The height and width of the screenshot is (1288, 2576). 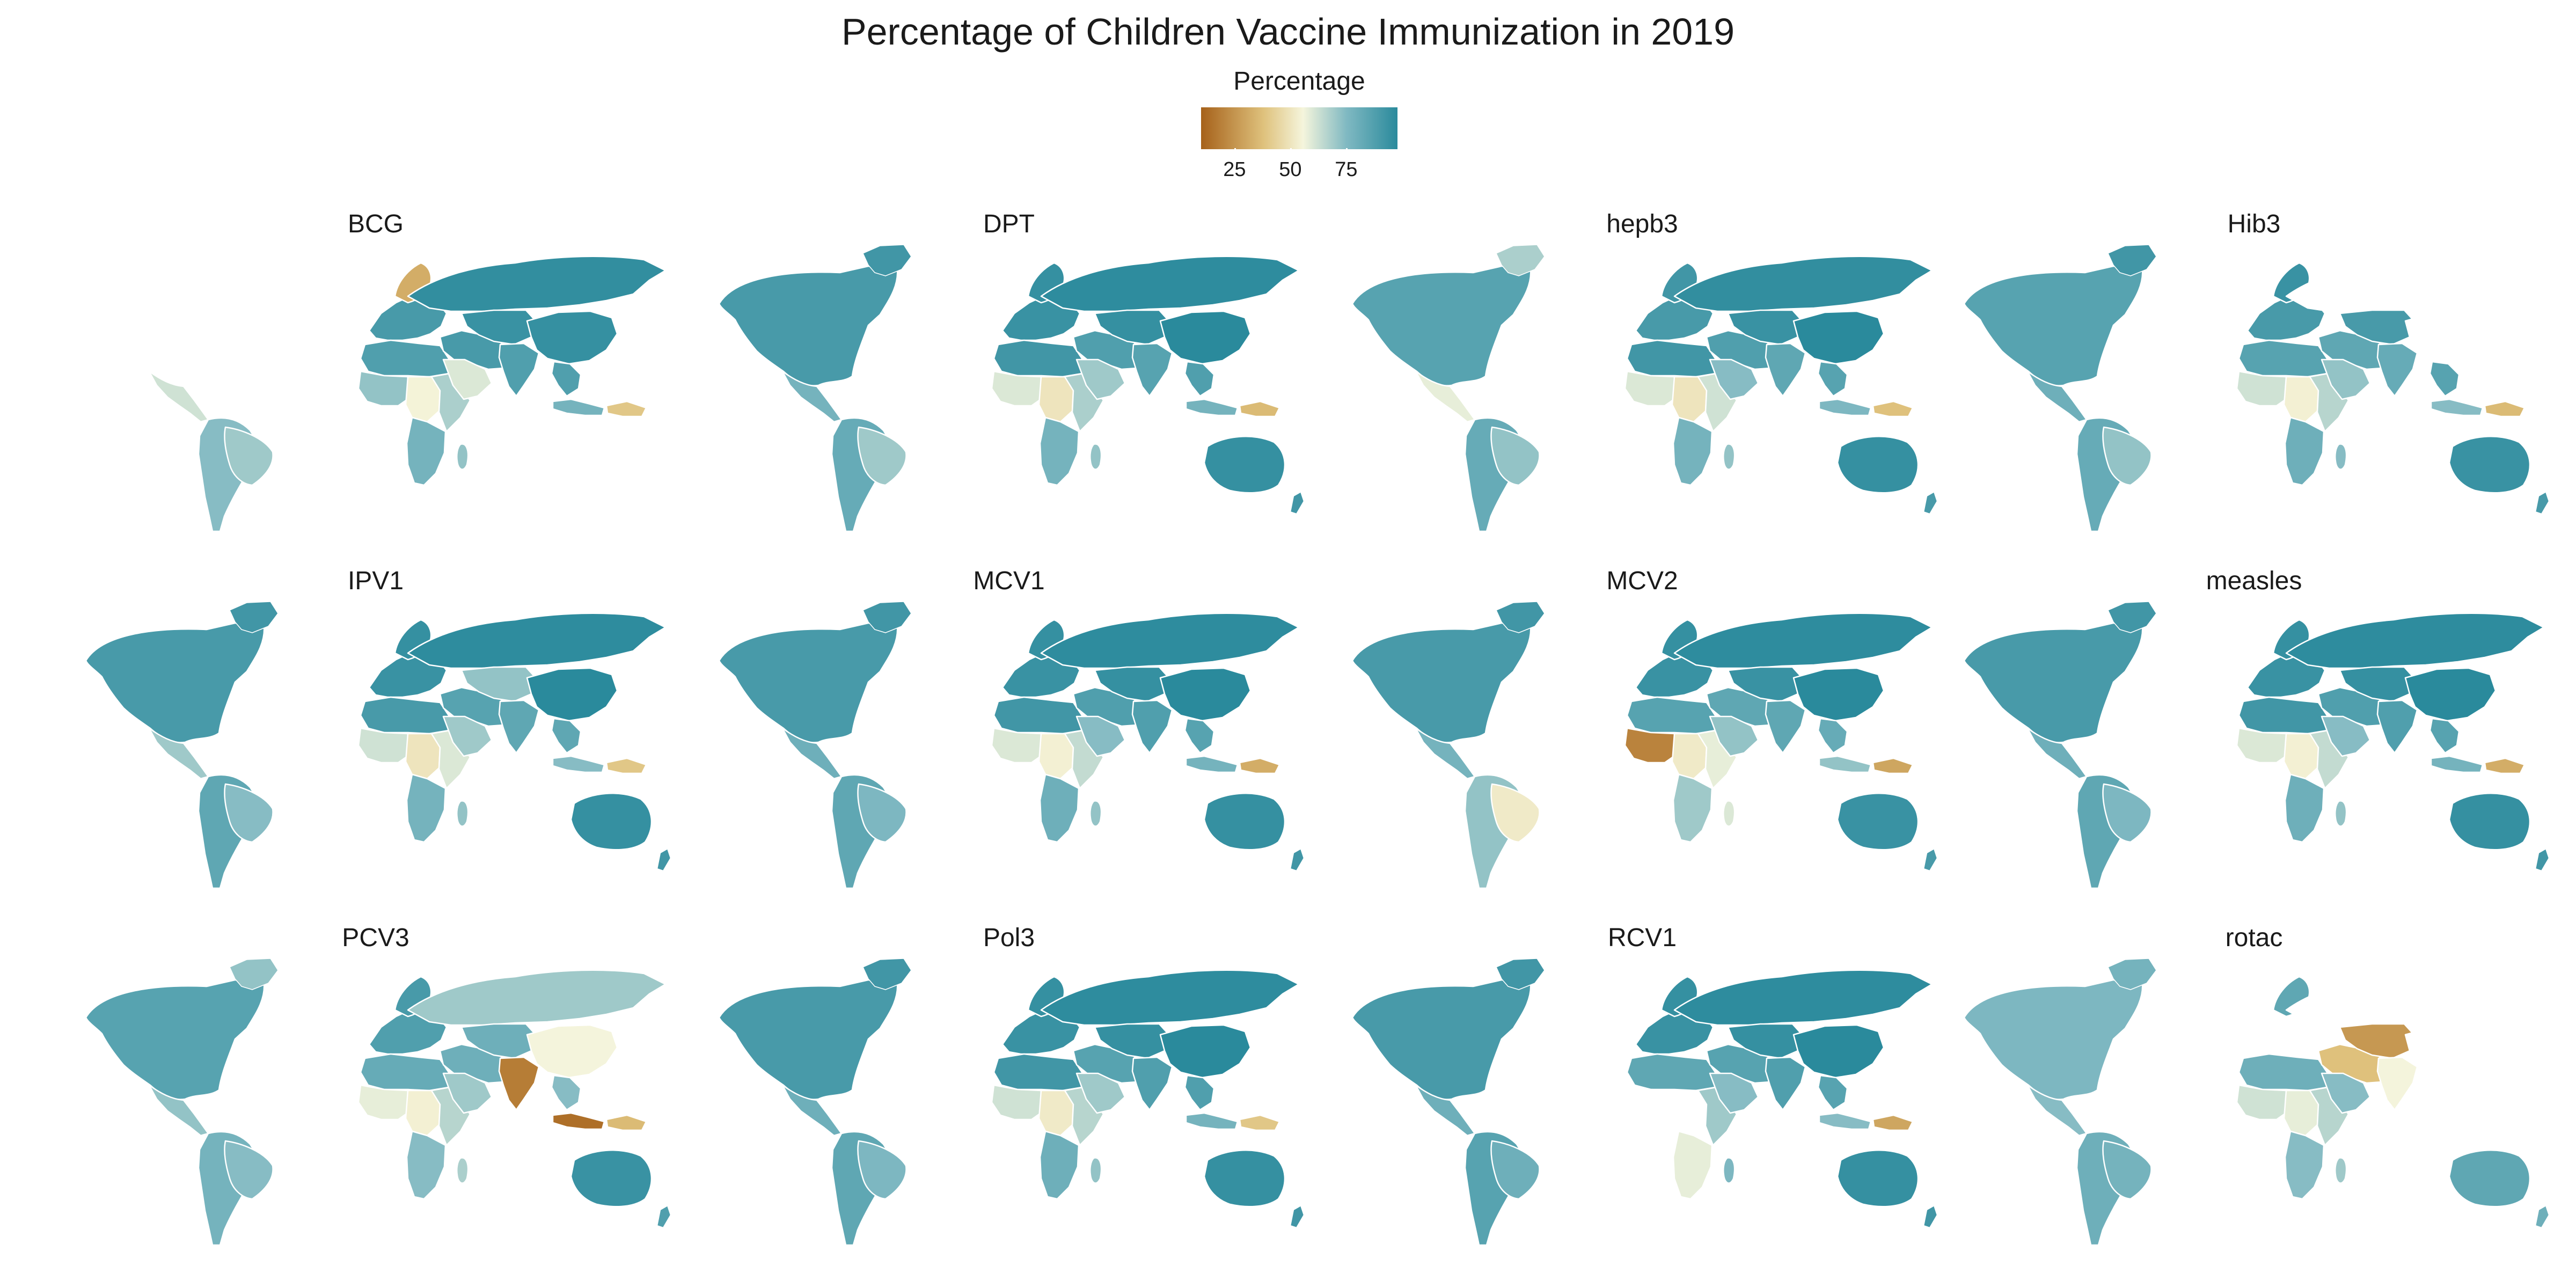 I want to click on map-panel-bcg: BCG, so click(x=375, y=375).